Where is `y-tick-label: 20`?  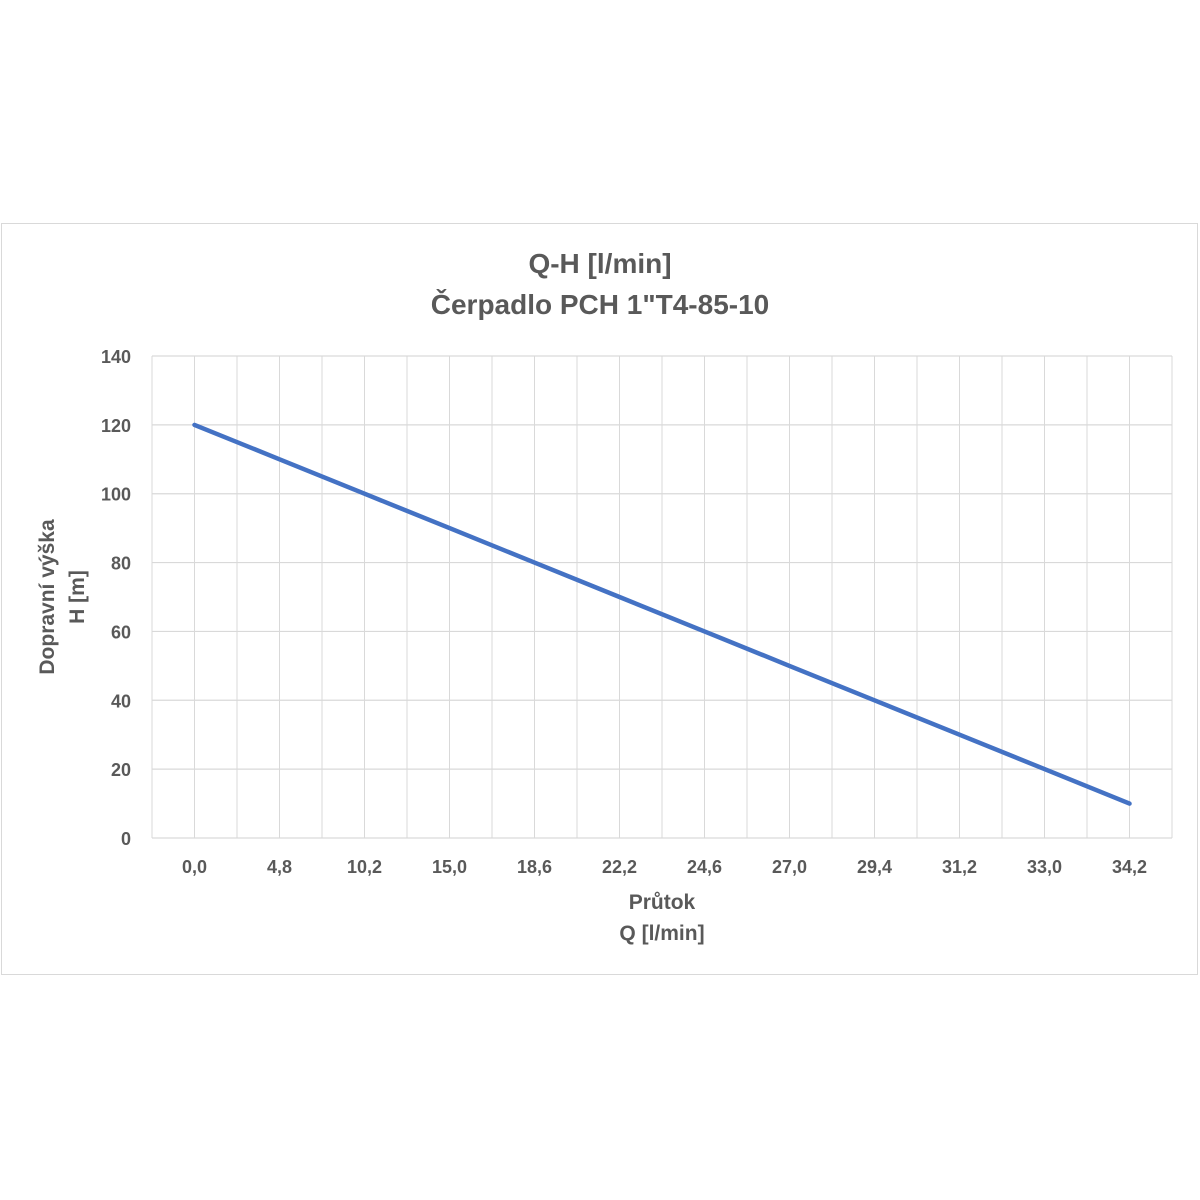
y-tick-label: 20 is located at coordinates (121, 770).